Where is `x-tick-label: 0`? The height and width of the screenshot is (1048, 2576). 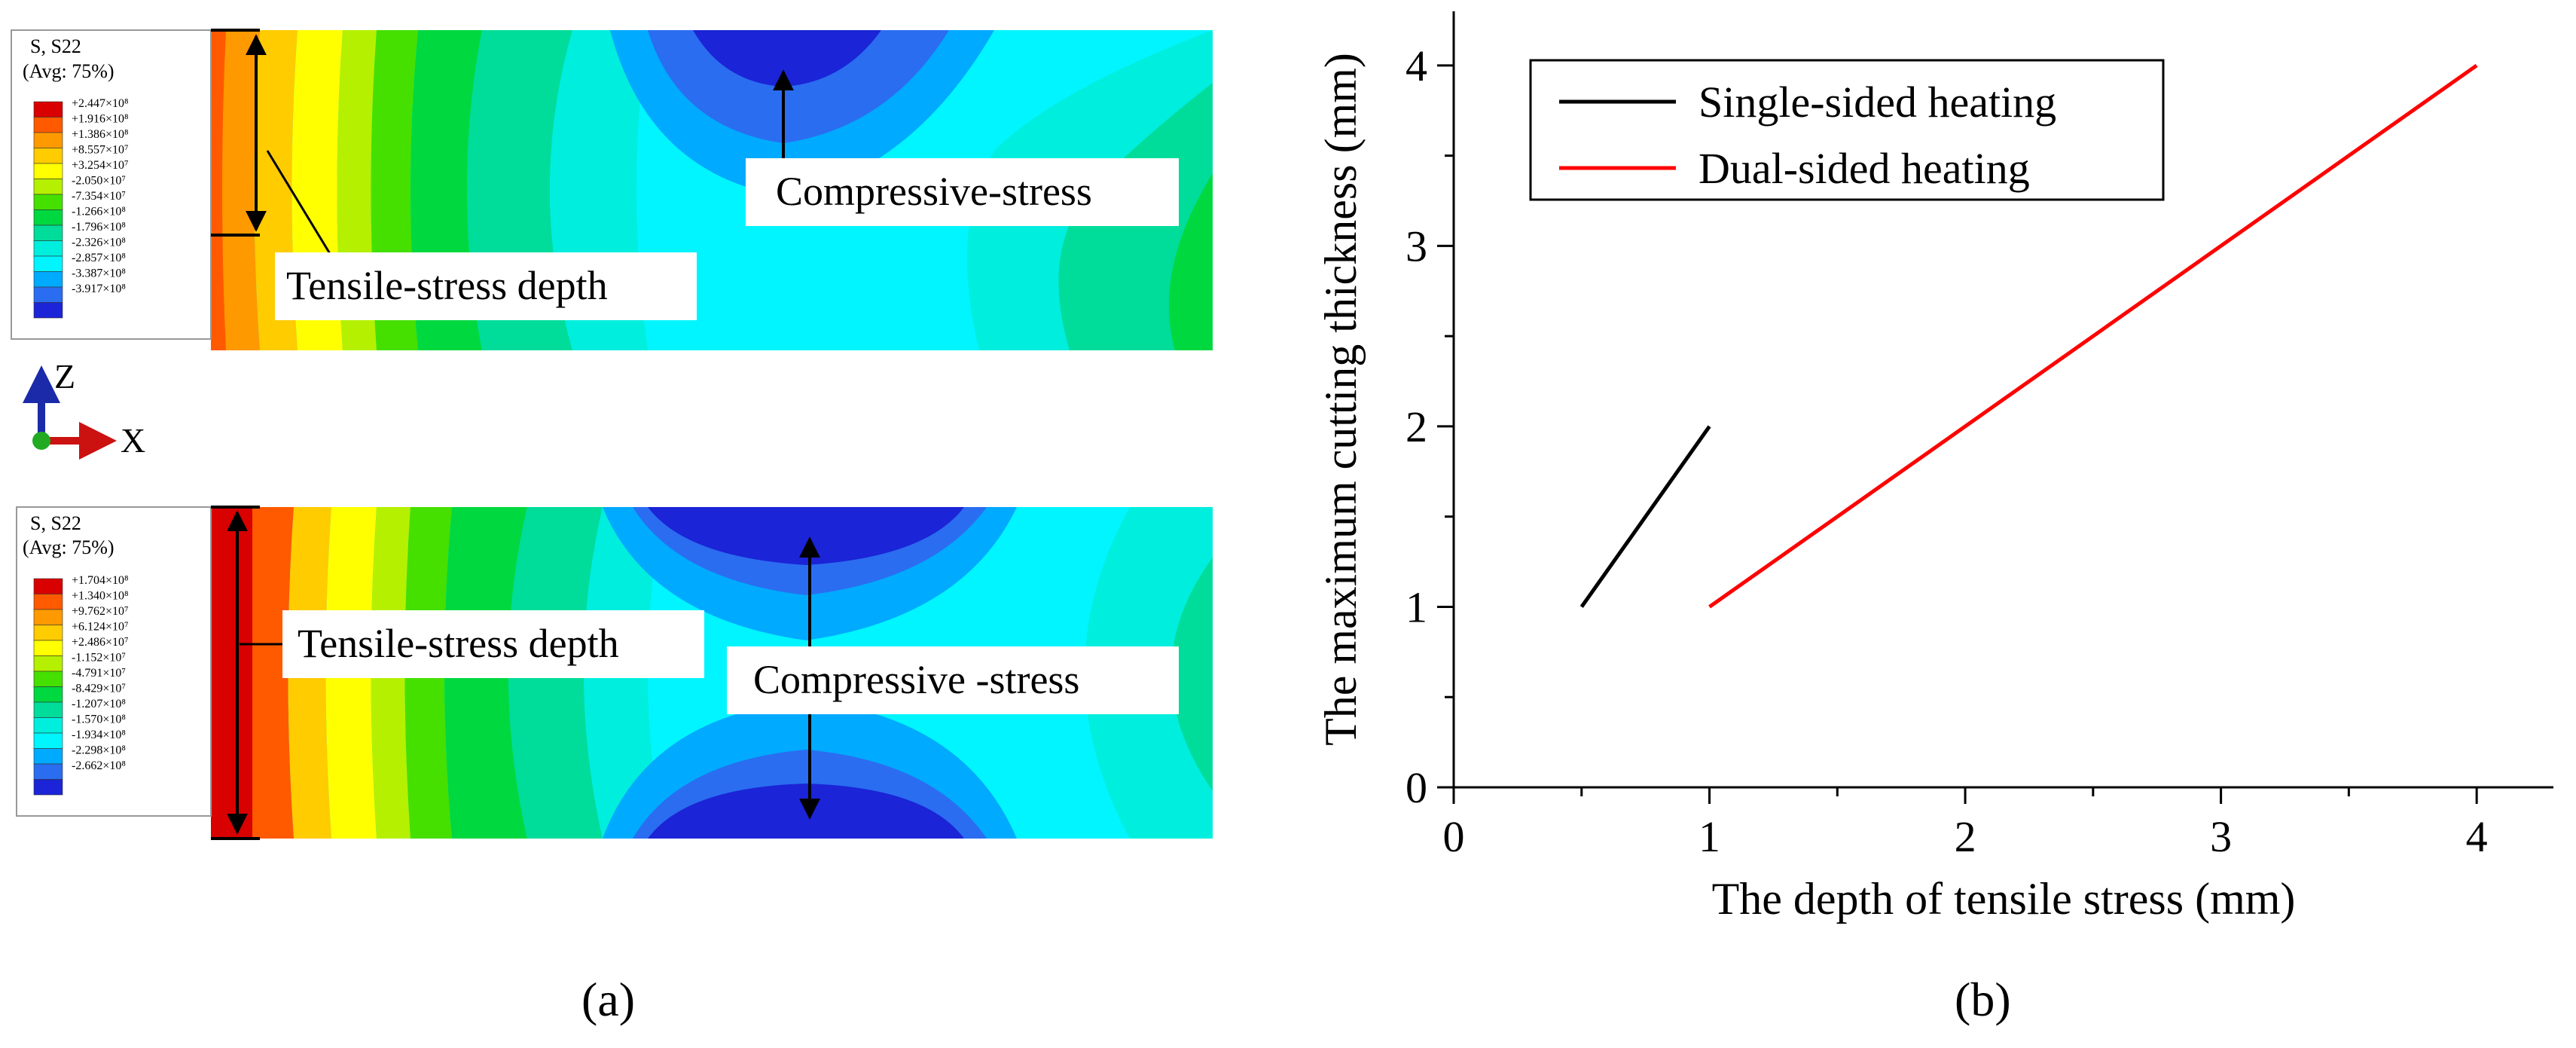 x-tick-label: 0 is located at coordinates (1454, 837).